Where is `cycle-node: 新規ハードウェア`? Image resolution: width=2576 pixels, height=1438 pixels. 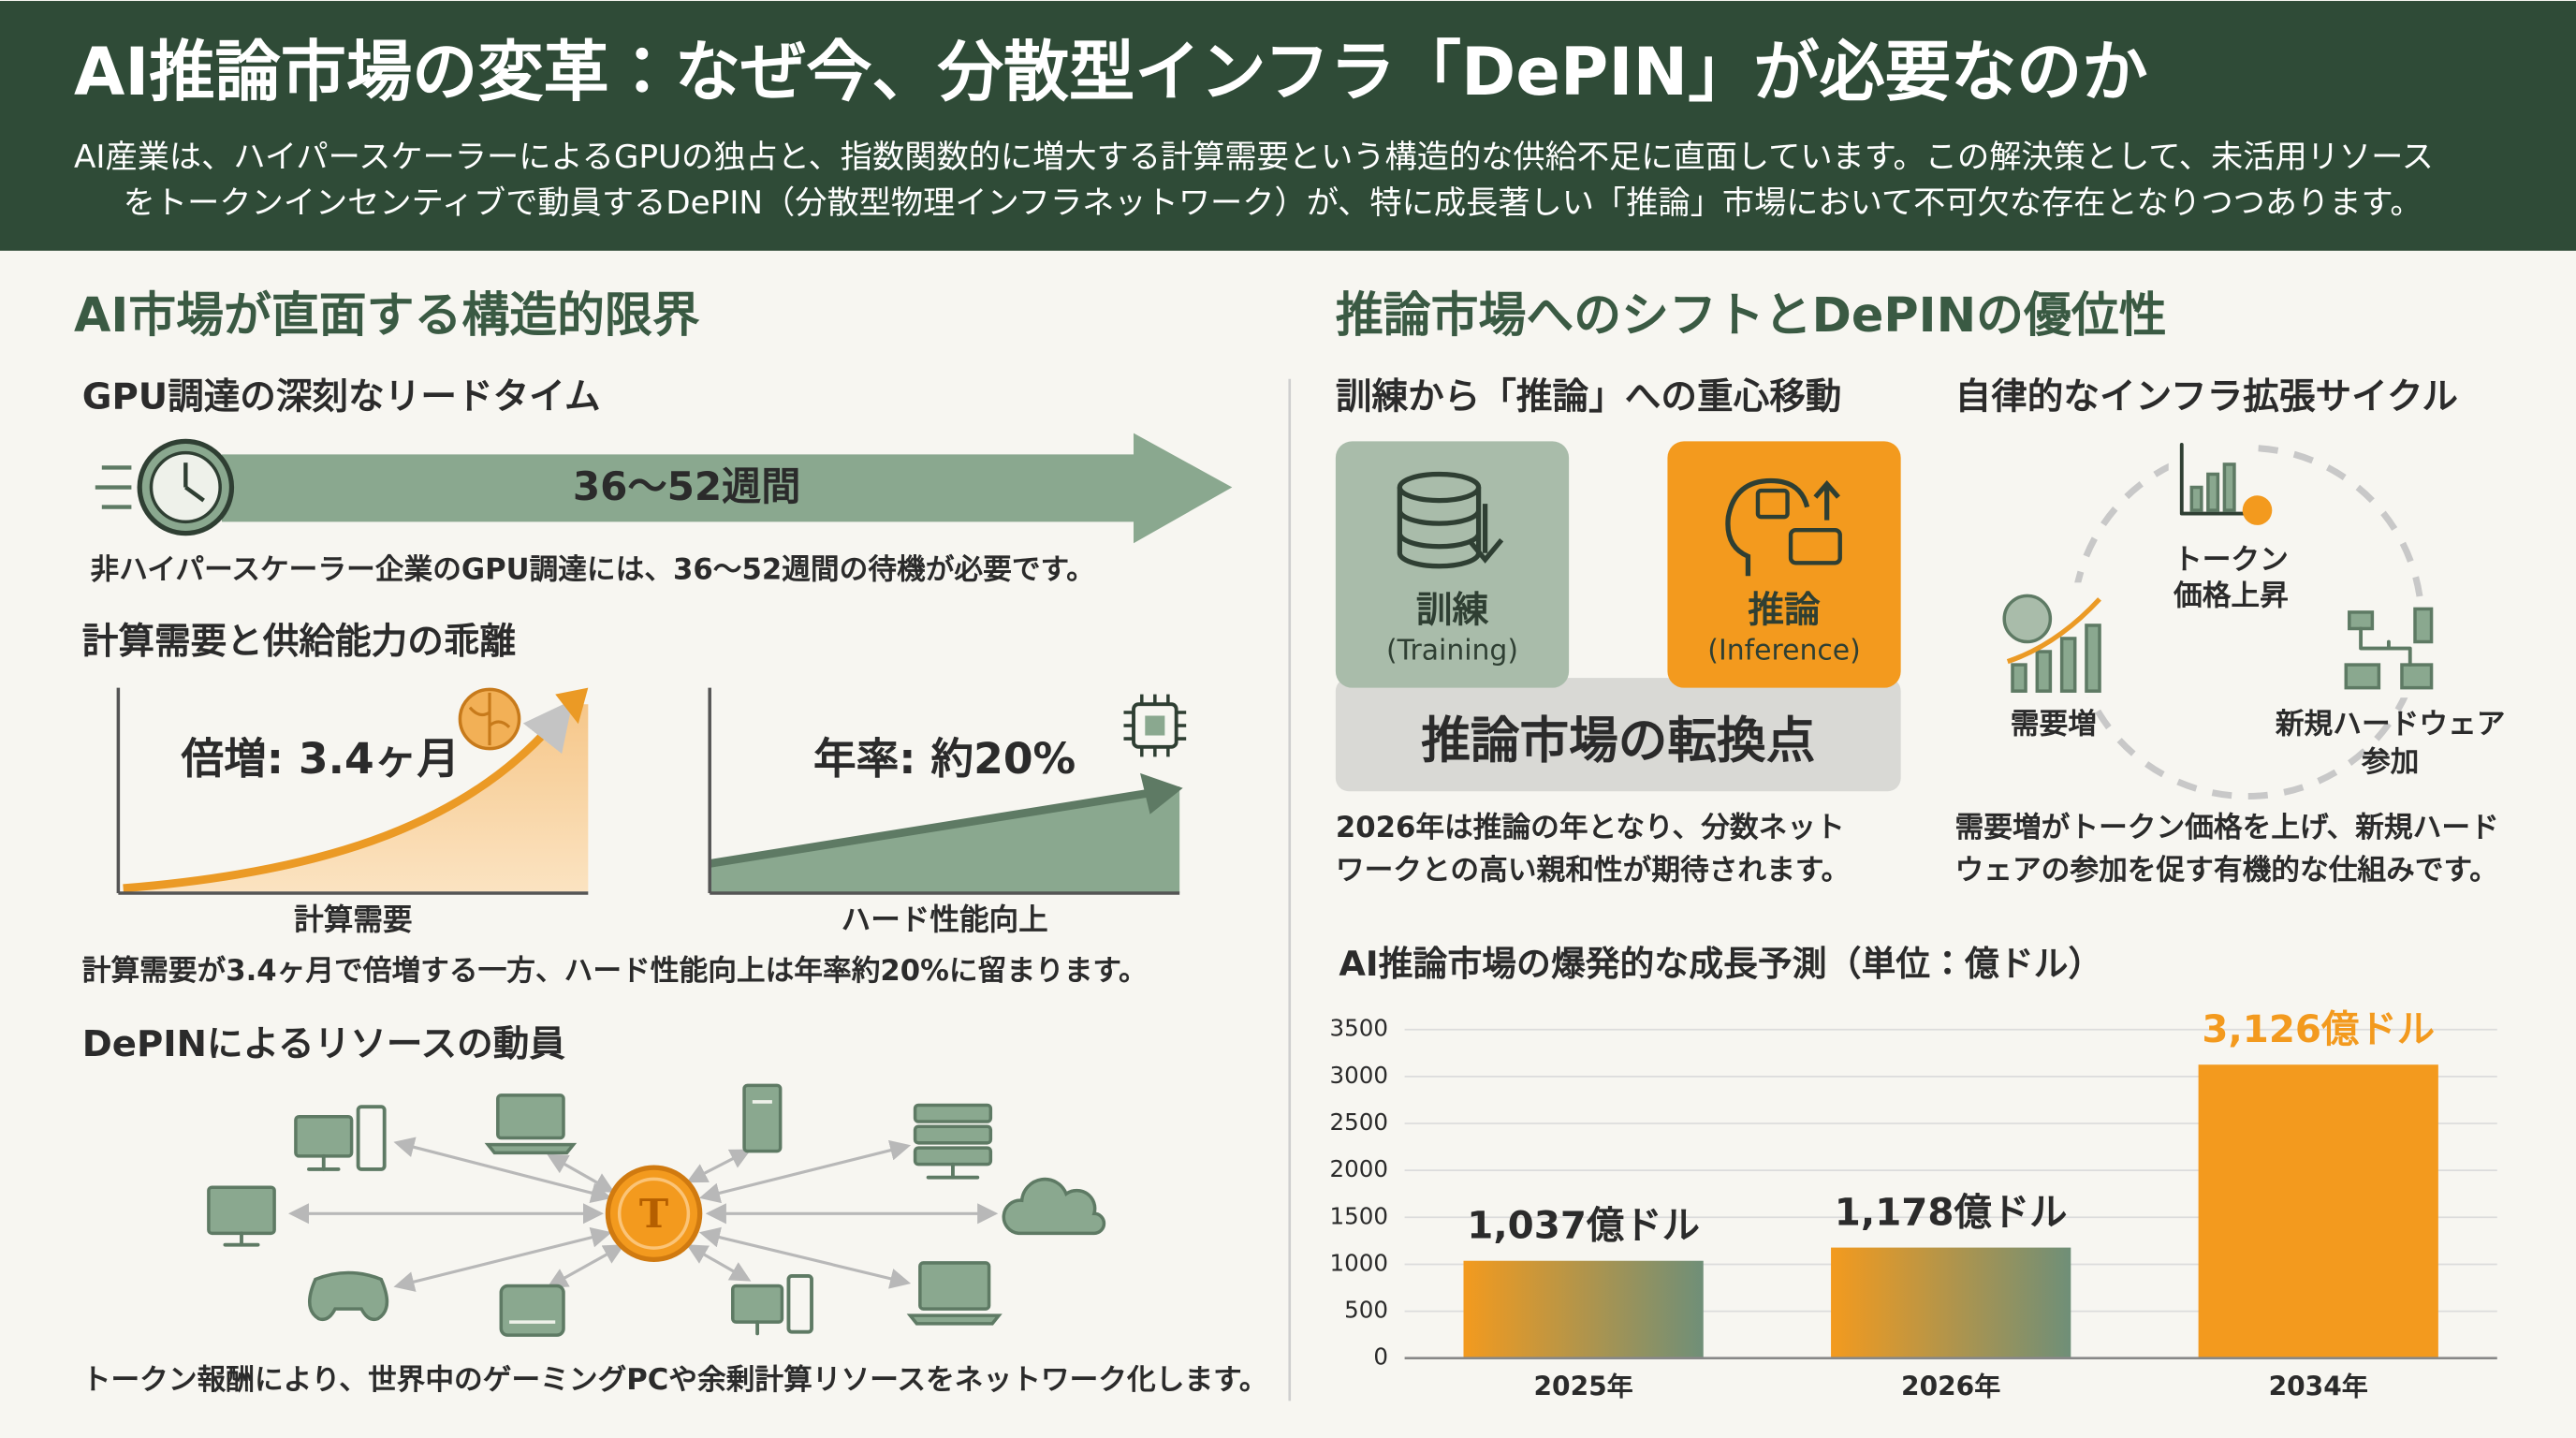 cycle-node: 新規ハードウェア is located at coordinates (2390, 724).